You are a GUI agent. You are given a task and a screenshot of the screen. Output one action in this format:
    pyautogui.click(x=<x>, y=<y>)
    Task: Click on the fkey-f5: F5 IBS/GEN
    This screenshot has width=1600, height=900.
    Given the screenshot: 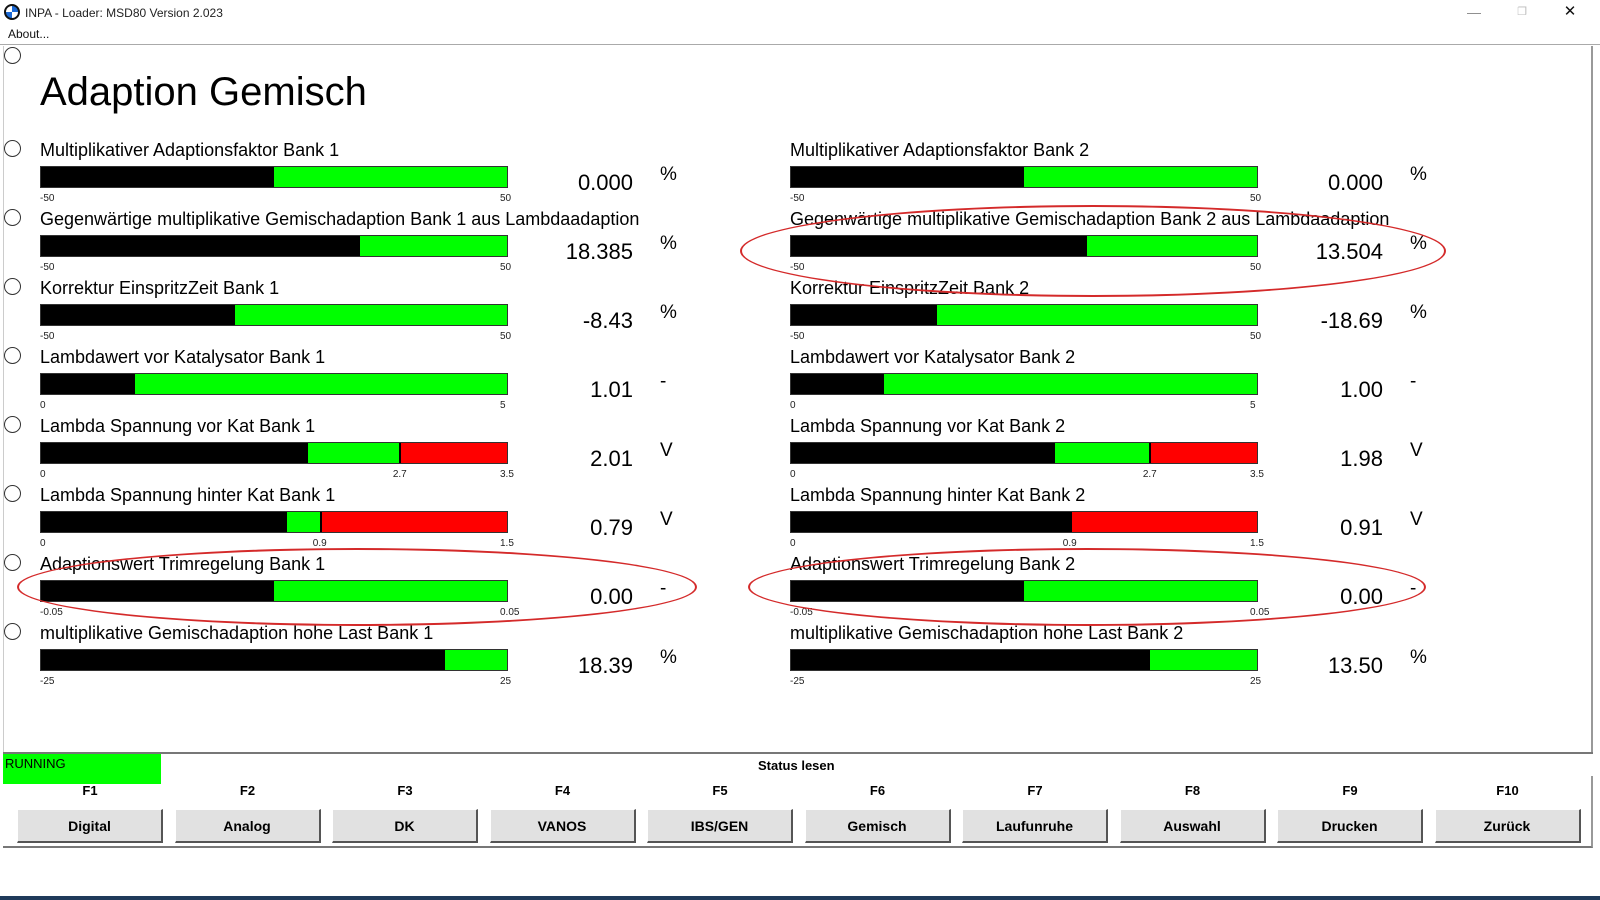 What is the action you would take?
    pyautogui.click(x=720, y=812)
    